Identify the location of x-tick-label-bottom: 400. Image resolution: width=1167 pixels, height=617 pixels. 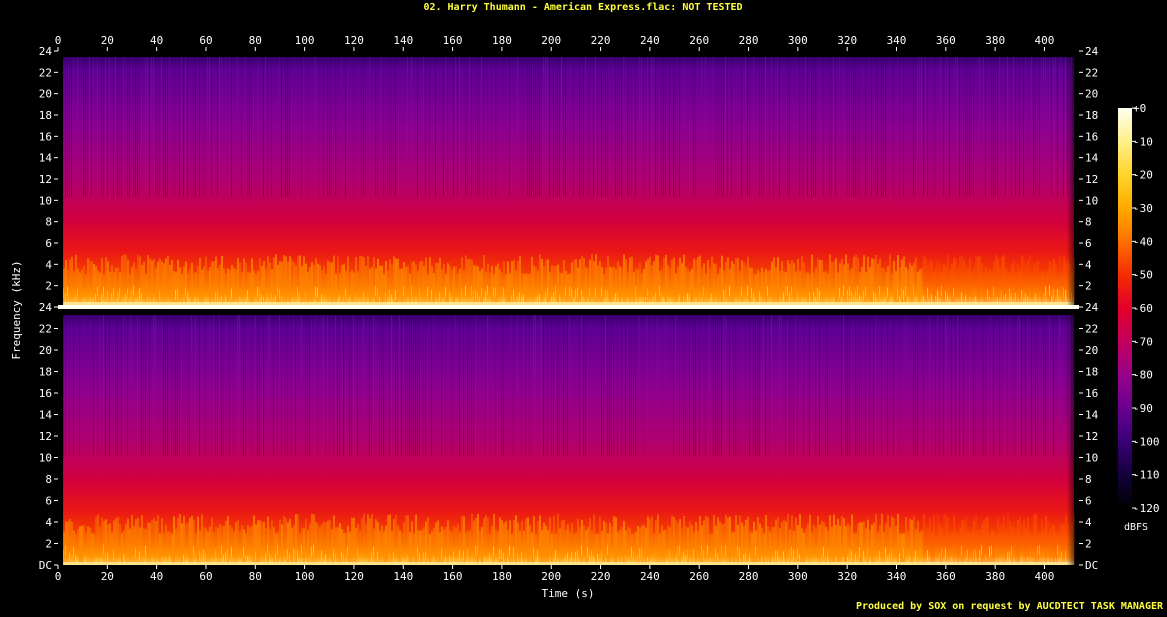
(1045, 576).